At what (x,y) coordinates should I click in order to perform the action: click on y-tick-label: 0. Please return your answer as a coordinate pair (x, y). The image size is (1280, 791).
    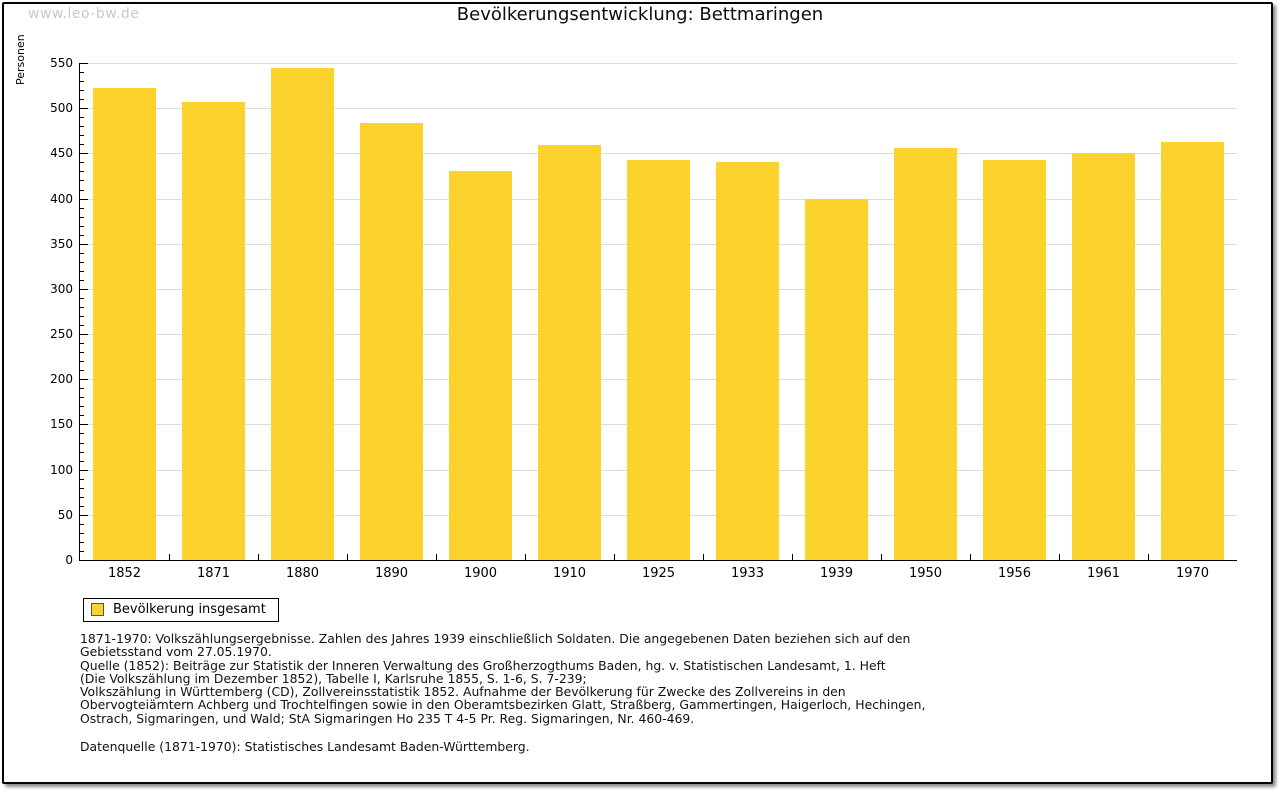
    Looking at the image, I should click on (69, 560).